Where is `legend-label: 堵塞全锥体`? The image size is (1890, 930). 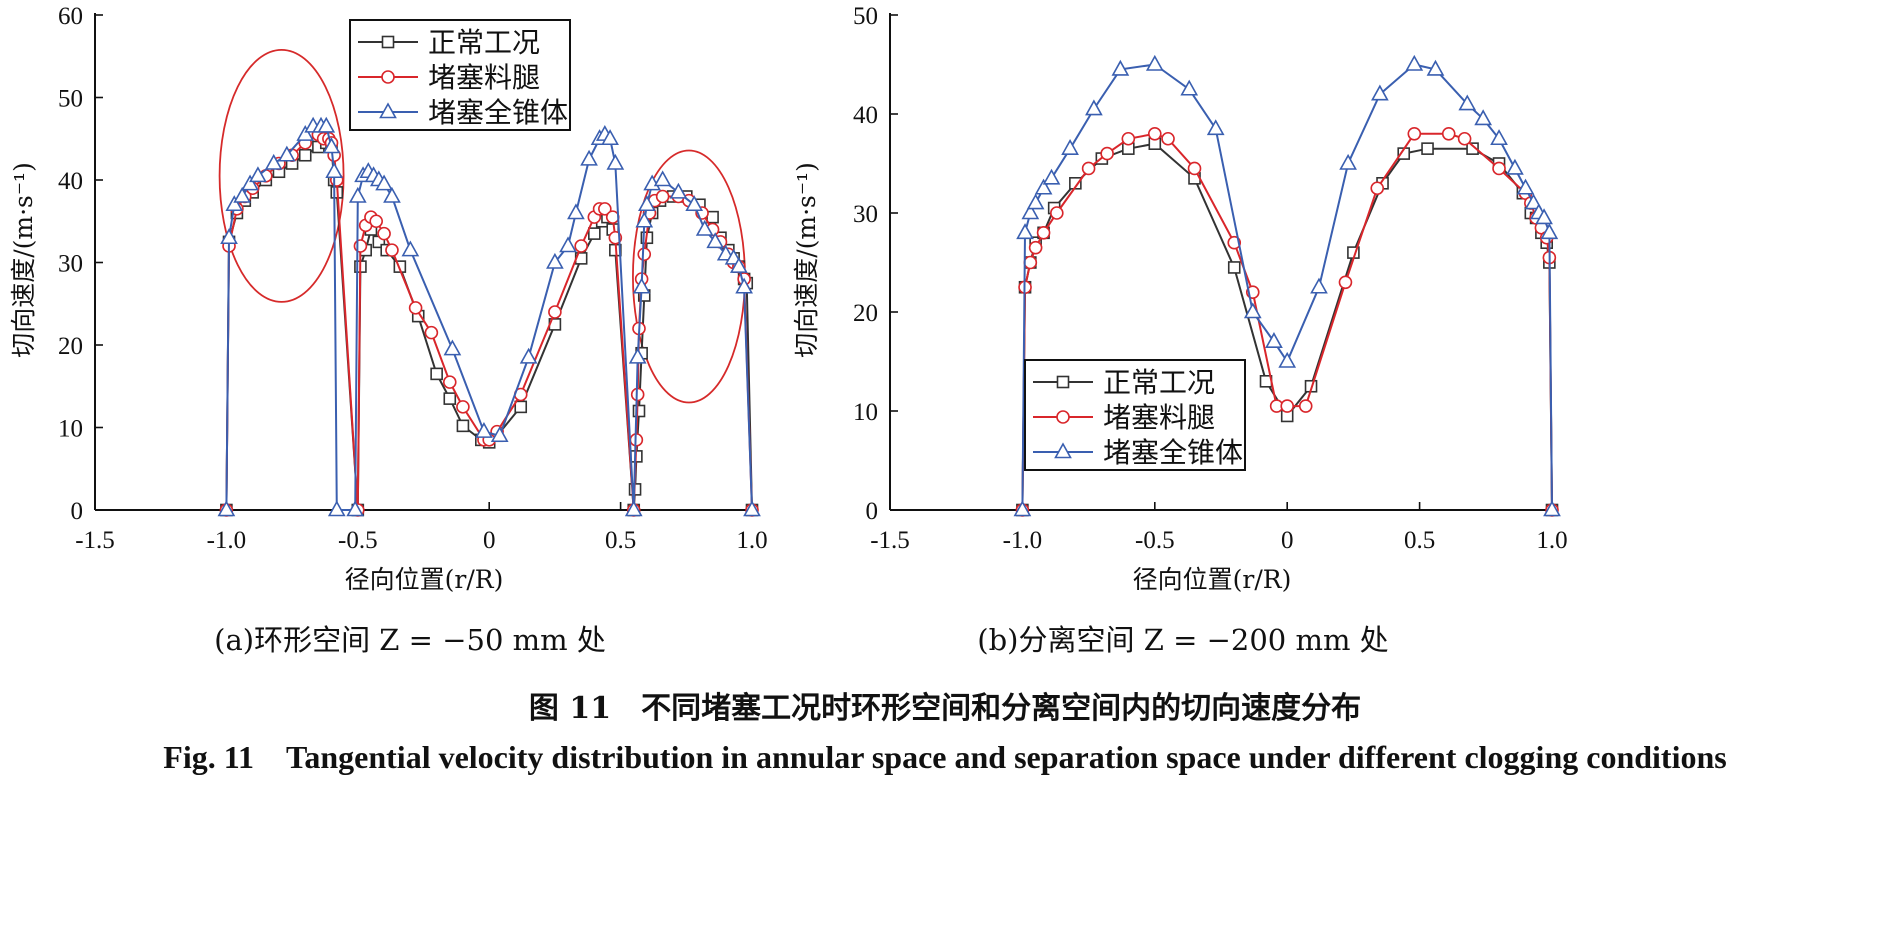
legend-label: 堵塞全锥体 is located at coordinates (498, 112).